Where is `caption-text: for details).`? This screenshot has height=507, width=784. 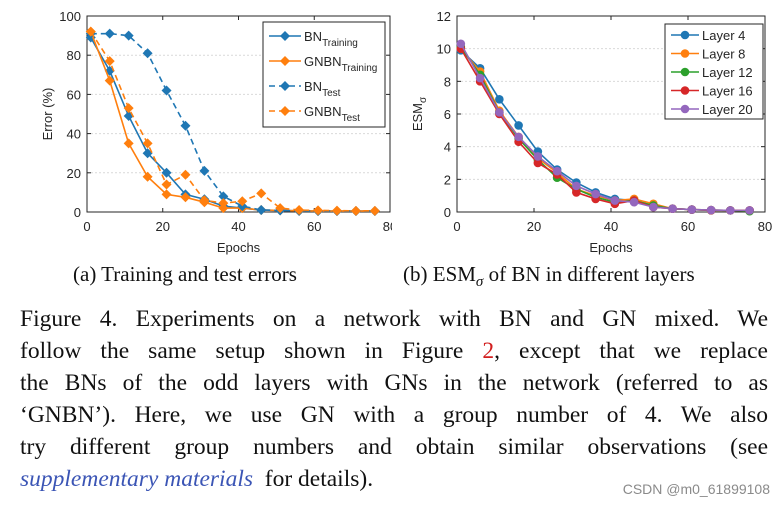
caption-text: for details). is located at coordinates (313, 479).